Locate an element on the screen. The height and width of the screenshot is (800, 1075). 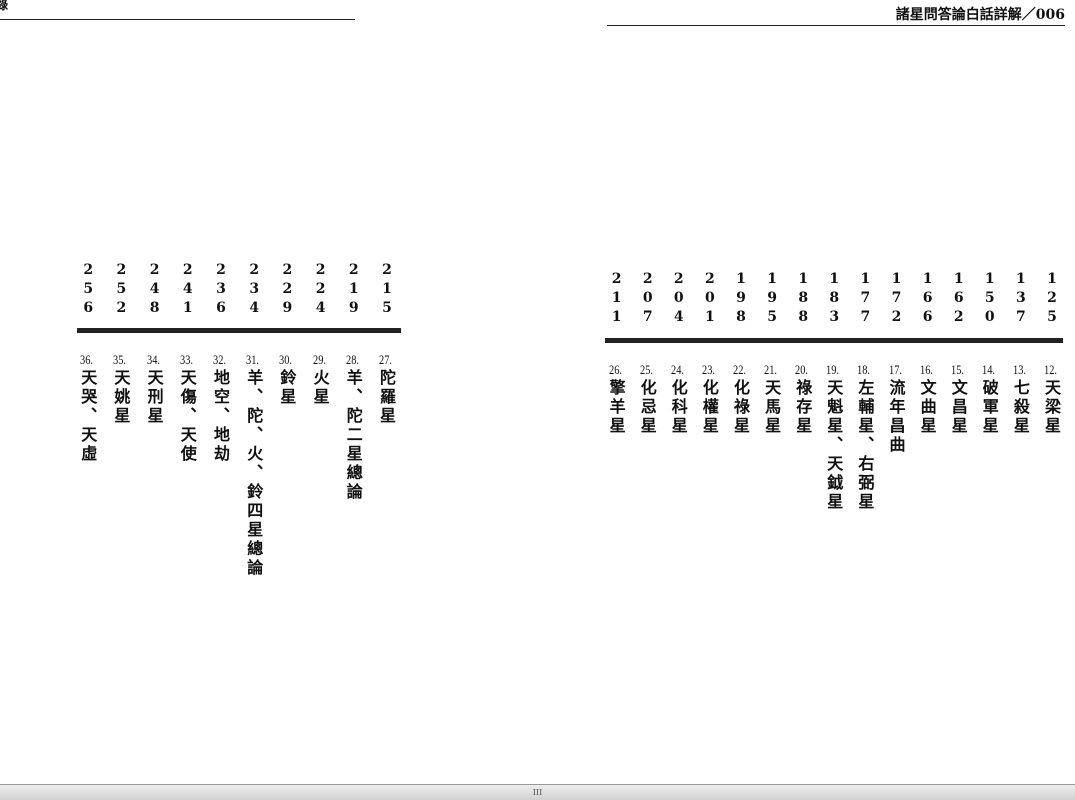
page-number: 241 is located at coordinates (187, 290).